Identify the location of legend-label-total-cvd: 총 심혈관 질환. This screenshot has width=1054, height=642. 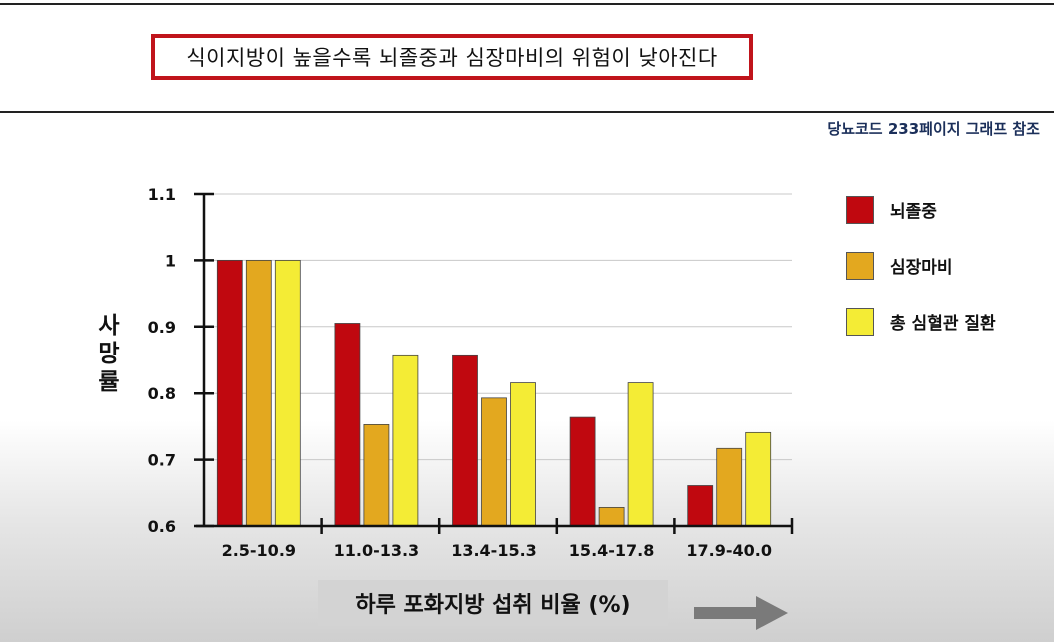
(943, 324).